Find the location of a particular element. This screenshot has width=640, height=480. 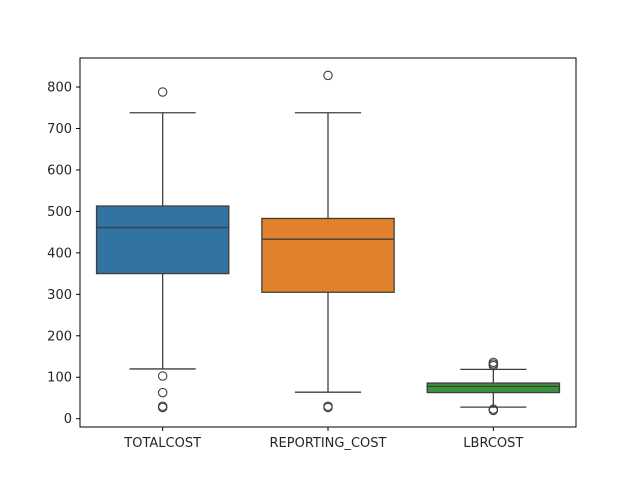

y-tick-label: 500 is located at coordinates (59, 212).